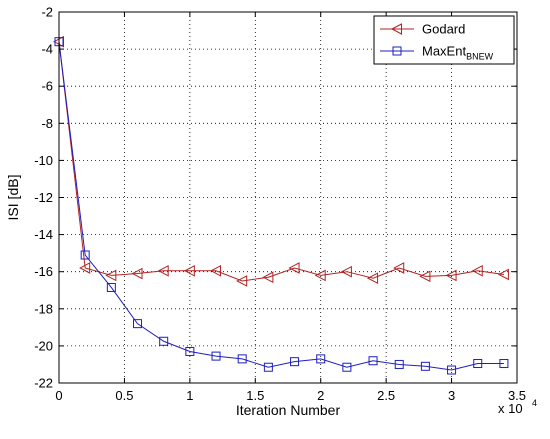  Describe the element at coordinates (13, 198) in the screenshot. I see `y-axis-label: ISI [dB]` at that location.